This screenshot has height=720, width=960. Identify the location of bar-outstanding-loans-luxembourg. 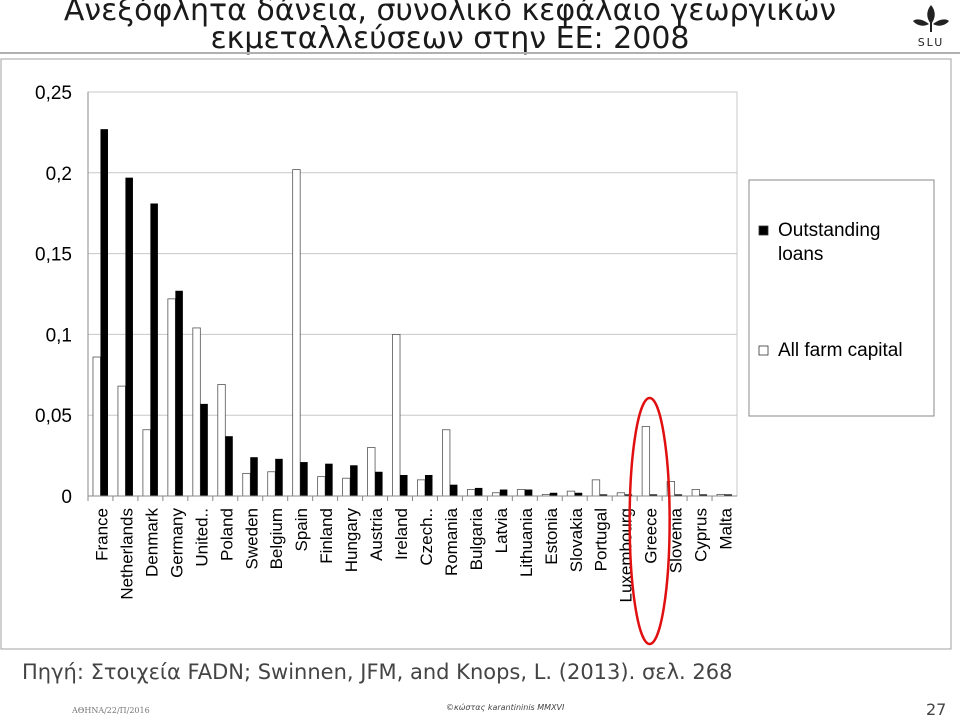
(628, 495).